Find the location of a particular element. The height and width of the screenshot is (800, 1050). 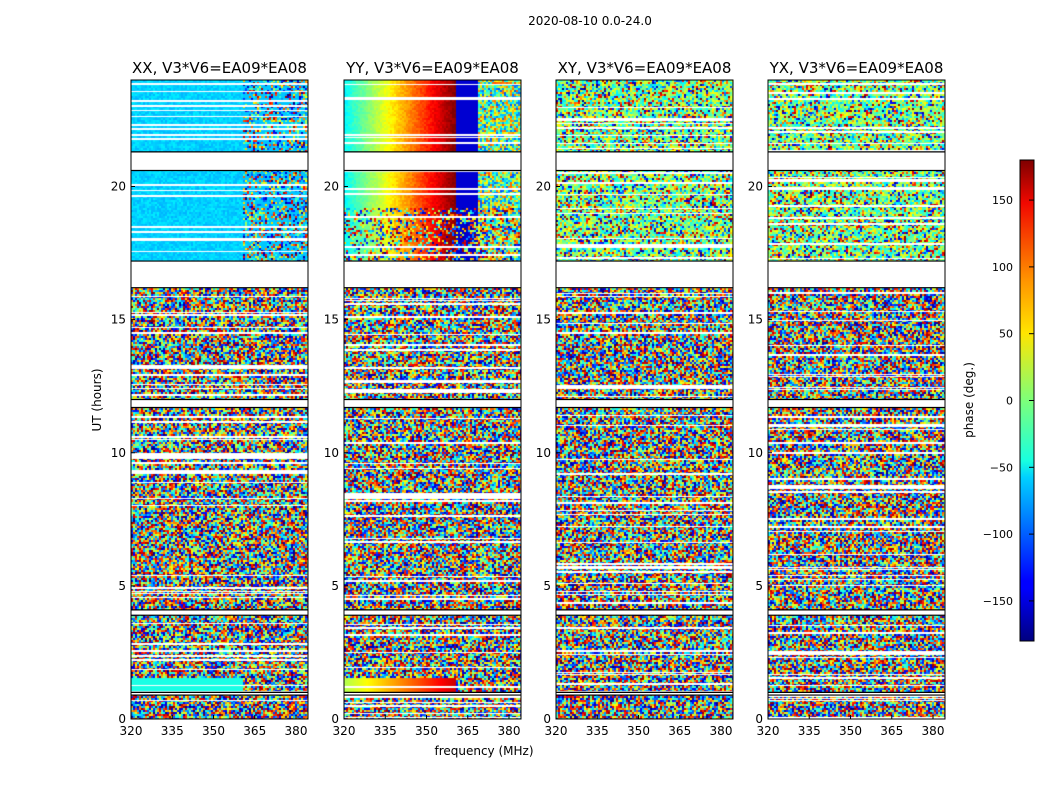

colorbar-tick-label: −150 is located at coordinates (998, 601).